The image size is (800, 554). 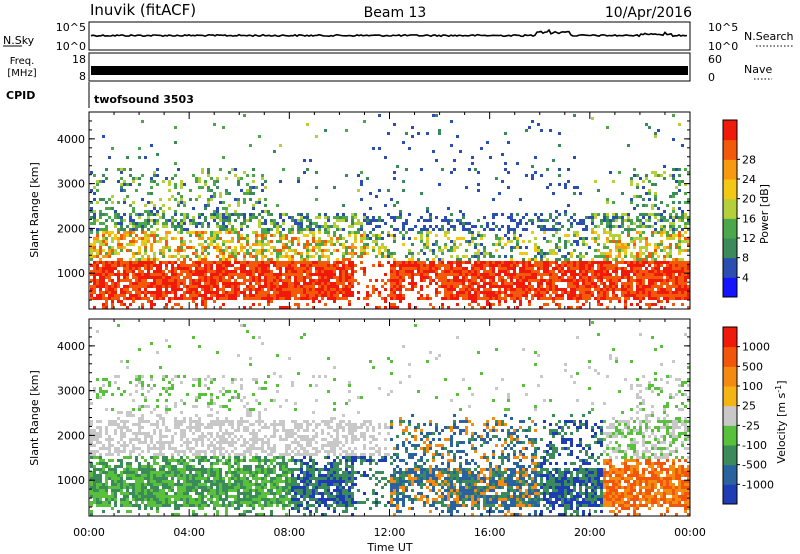 What do you see at coordinates (143, 10) in the screenshot?
I see `station-title: Inuvik (fitACF)` at bounding box center [143, 10].